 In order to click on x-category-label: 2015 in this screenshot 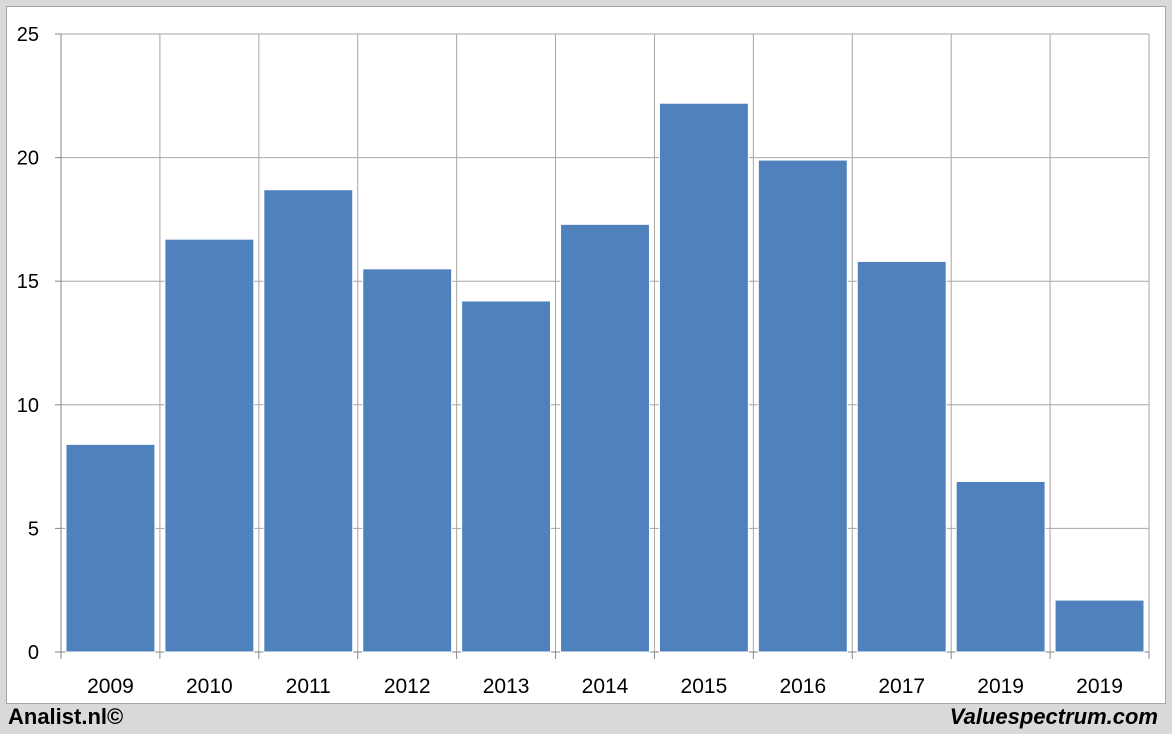, I will do `click(704, 686)`.